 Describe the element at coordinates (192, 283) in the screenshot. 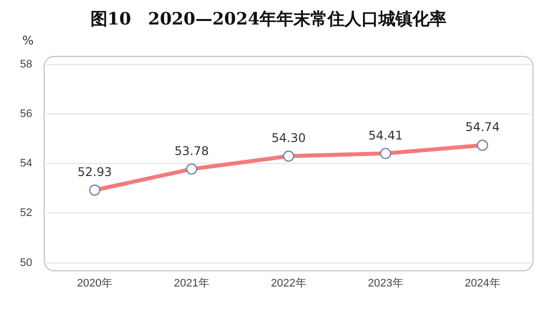

I see `x-tick-label: 2021年` at that location.